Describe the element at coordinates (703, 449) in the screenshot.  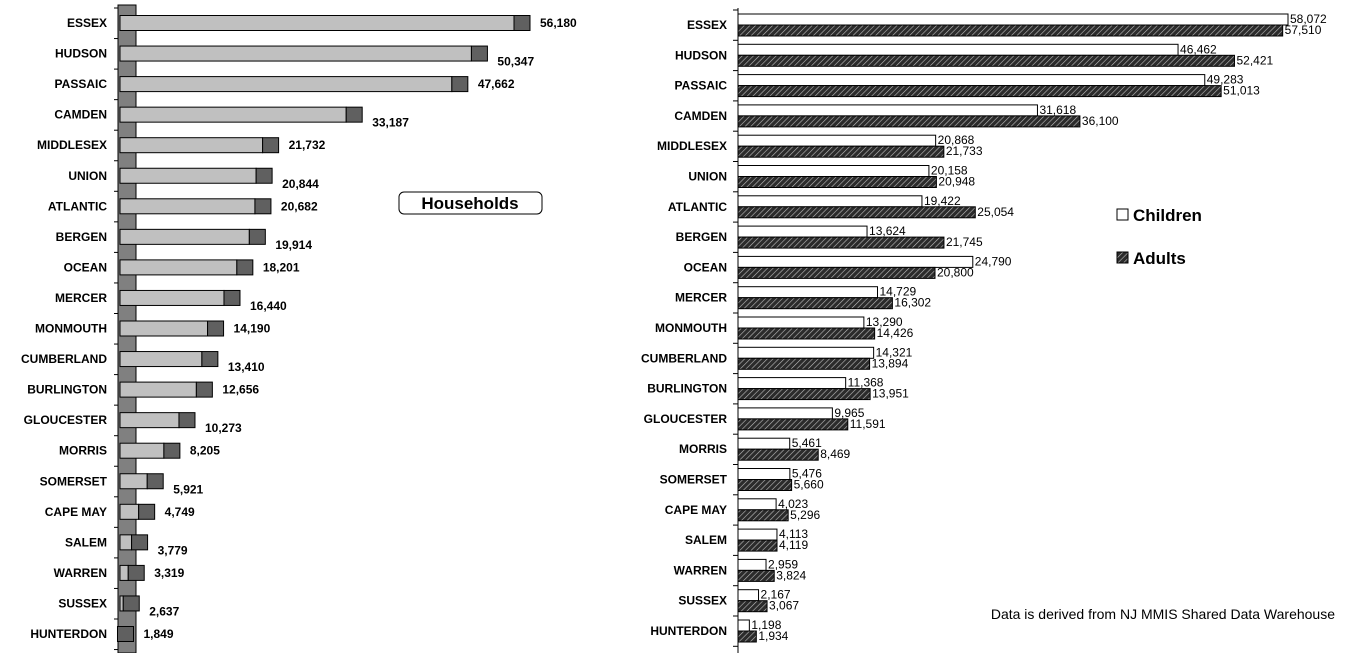
I see `category-label: MORRIS` at that location.